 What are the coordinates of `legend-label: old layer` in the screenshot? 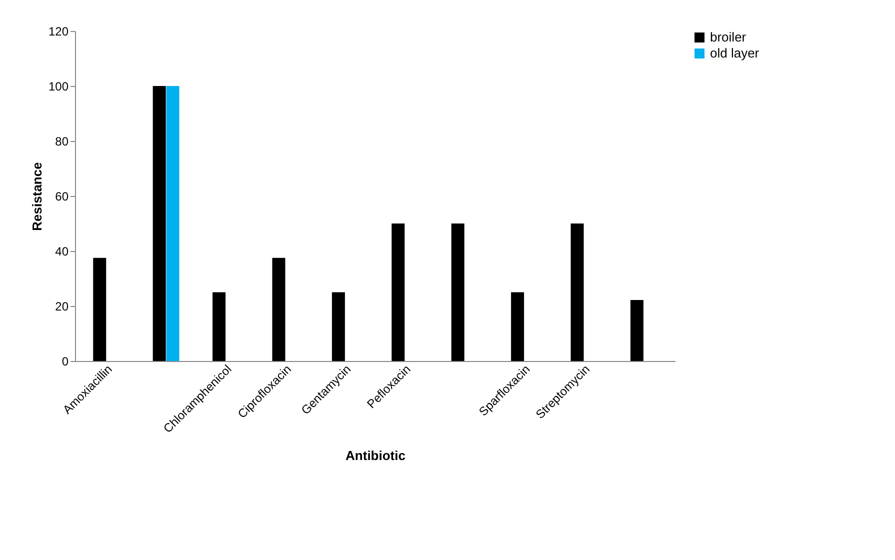 It's located at (735, 53).